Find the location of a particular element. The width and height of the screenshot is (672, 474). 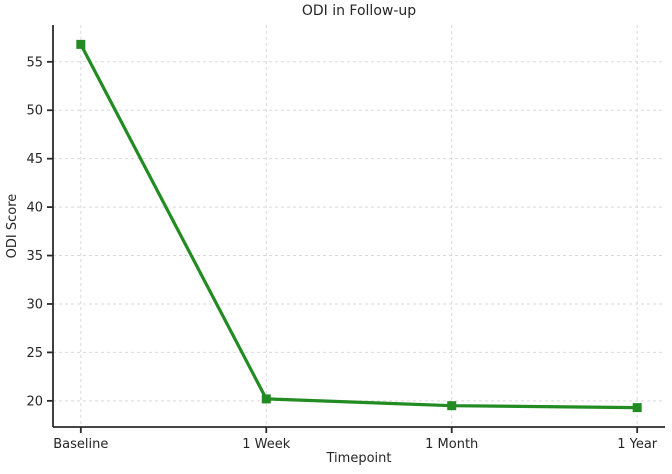

y-tick-label: 55 is located at coordinates (34, 62).